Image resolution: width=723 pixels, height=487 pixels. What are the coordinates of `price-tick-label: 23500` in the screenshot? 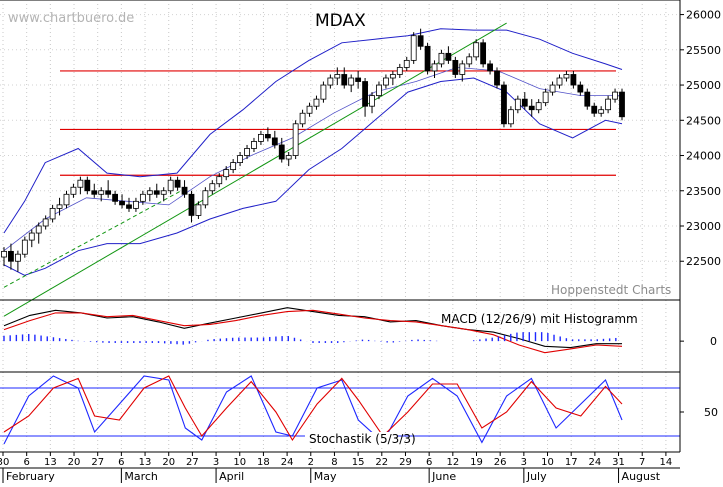 It's located at (703, 191).